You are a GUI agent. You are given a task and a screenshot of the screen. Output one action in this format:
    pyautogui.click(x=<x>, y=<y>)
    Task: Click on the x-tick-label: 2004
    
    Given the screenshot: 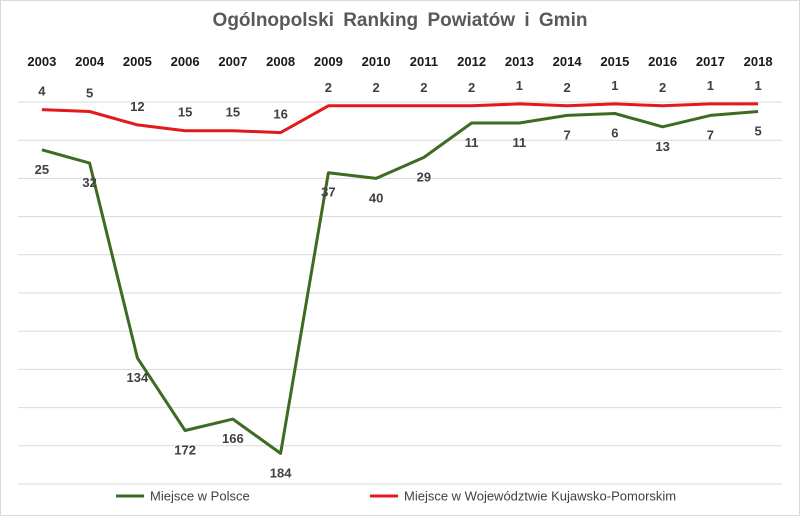 What is the action you would take?
    pyautogui.click(x=90, y=61)
    